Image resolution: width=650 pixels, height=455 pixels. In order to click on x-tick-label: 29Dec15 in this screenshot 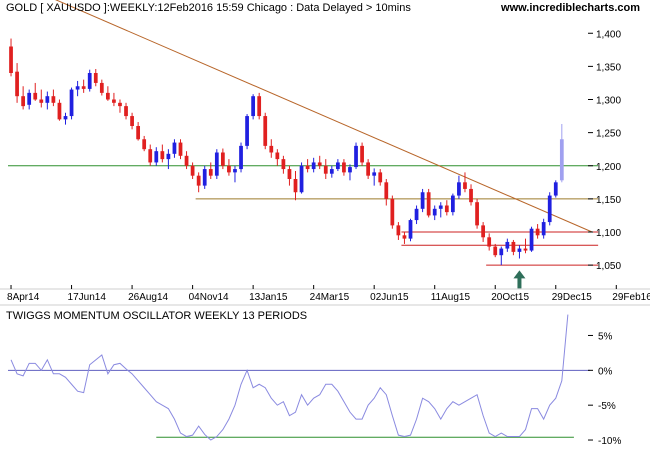, I will do `click(572, 297)`.